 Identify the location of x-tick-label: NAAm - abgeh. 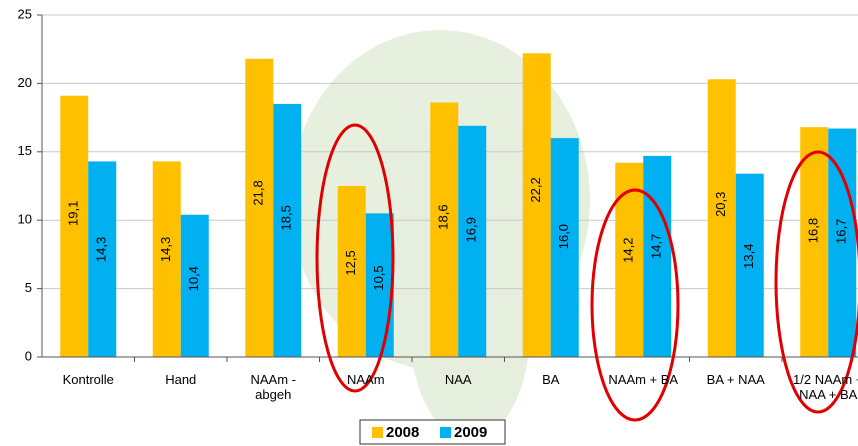
(273, 387).